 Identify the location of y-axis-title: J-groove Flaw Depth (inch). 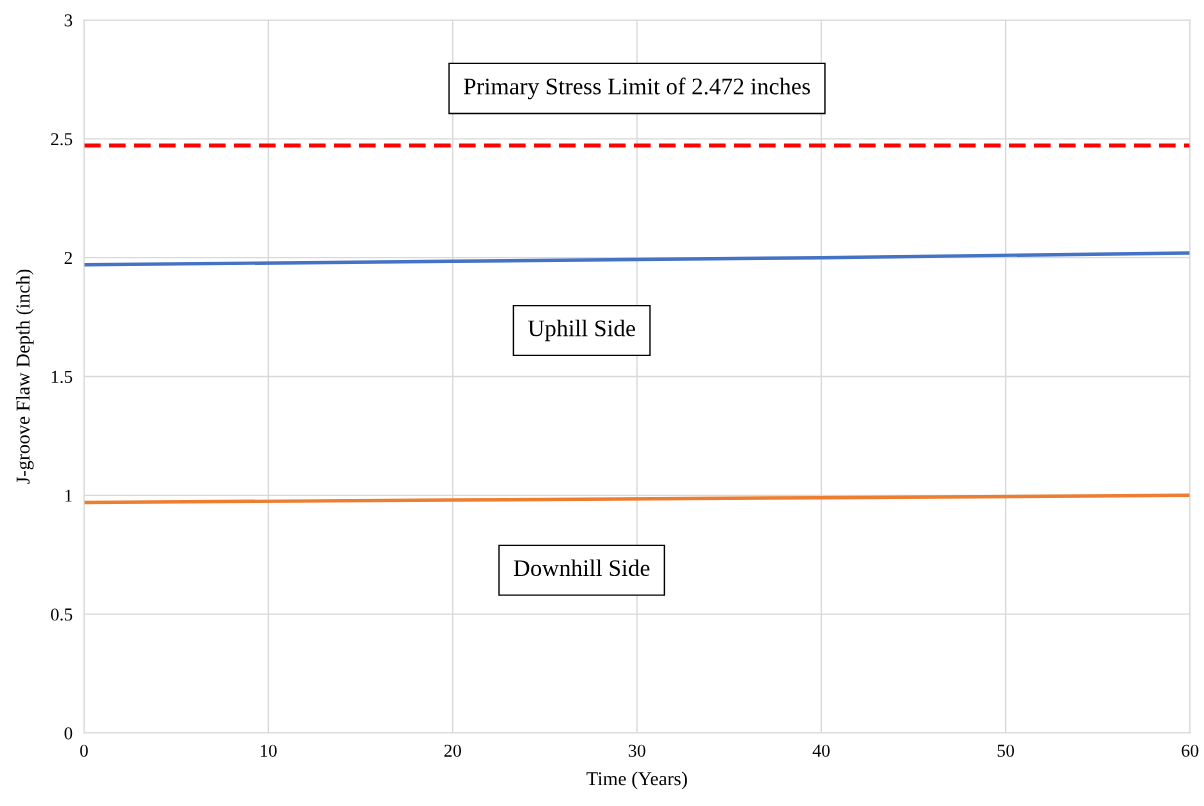
(24, 376).